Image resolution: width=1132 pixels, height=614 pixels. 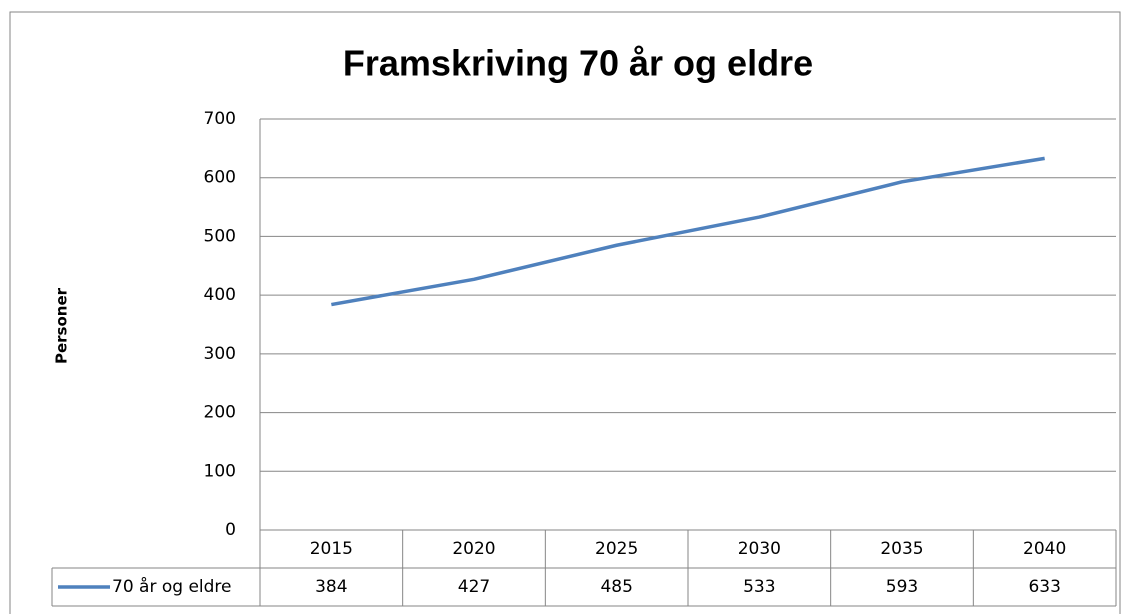 I want to click on chart-title: Framskriving 70 år og eldre, so click(x=578, y=63).